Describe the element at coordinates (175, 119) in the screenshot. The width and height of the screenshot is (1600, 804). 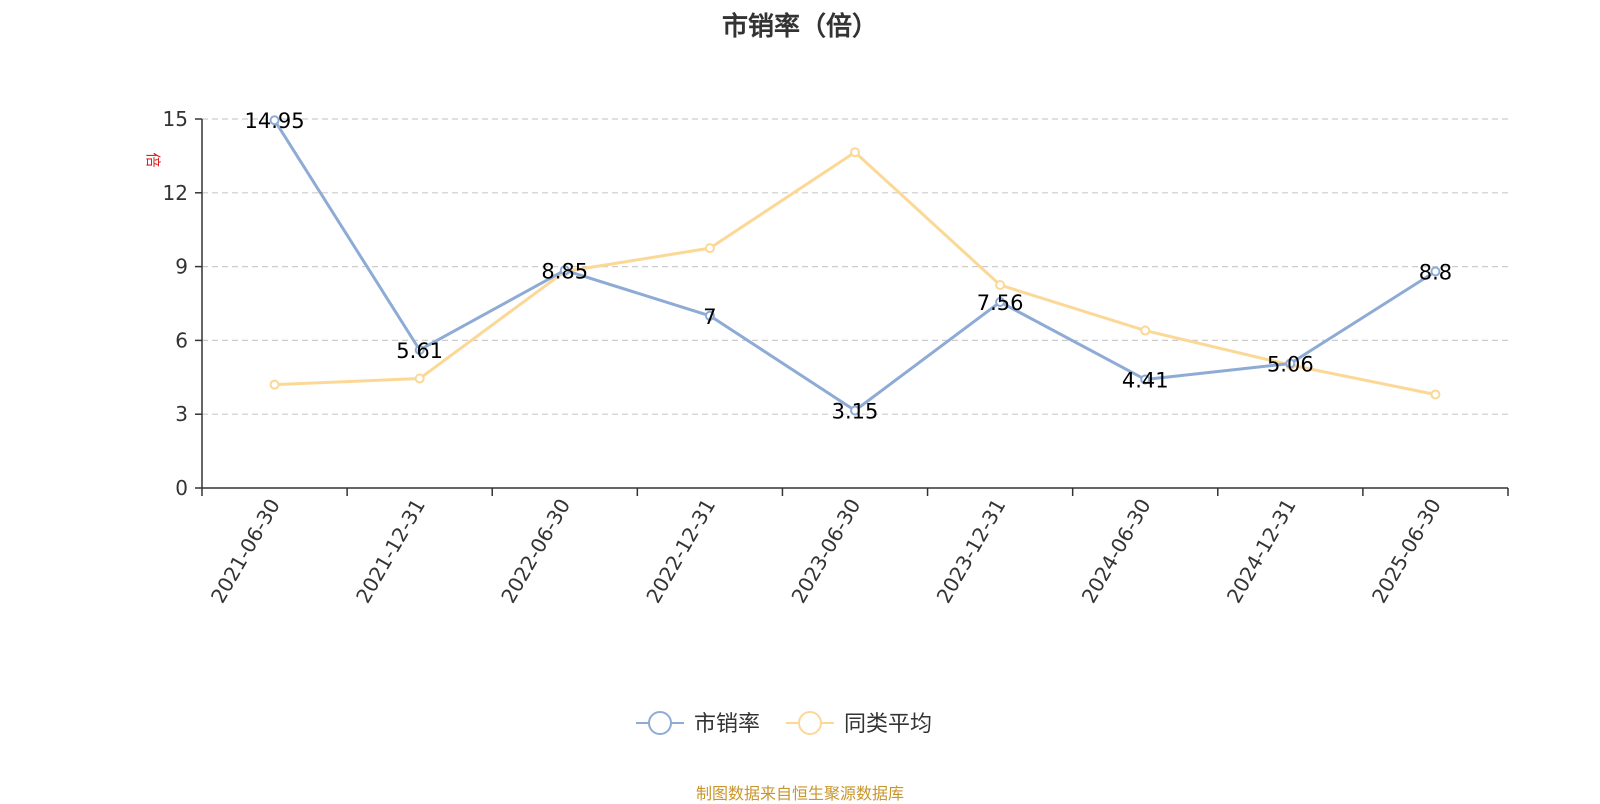
I see `y-tick-label: 15` at that location.